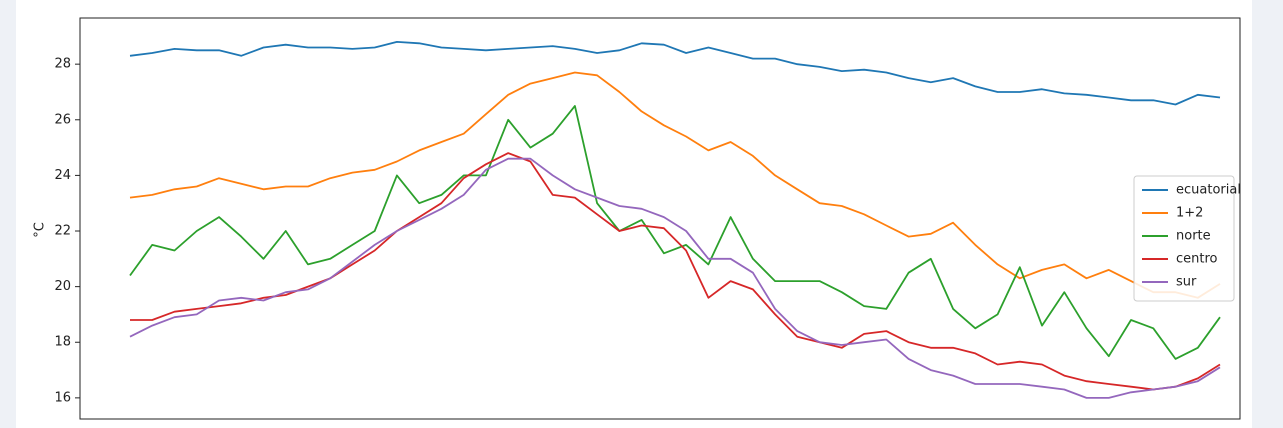 This screenshot has height=428, width=1283. I want to click on y-tick-label: 18, so click(62, 342).